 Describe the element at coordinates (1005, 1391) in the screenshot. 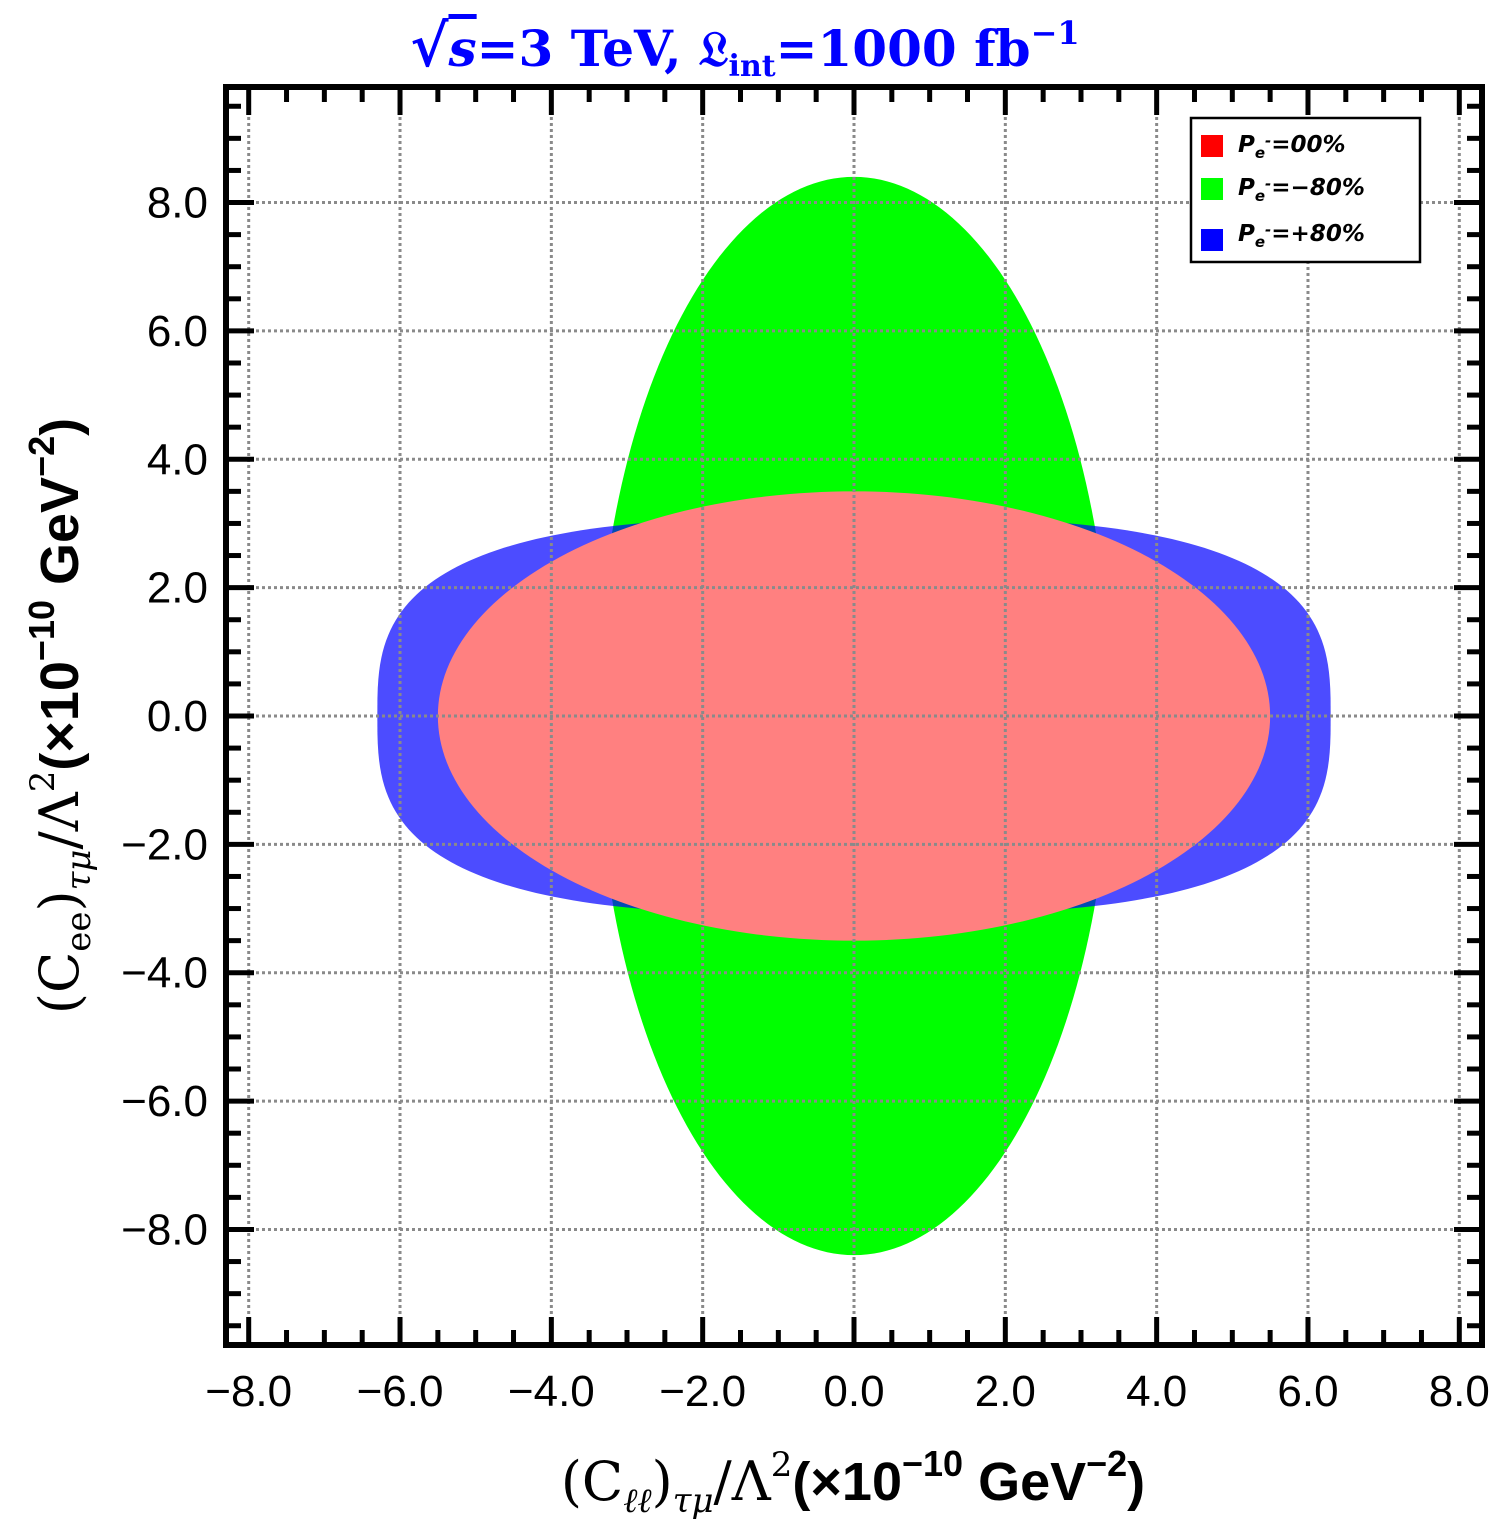

I see `x-tick-label-5: 2.0` at that location.